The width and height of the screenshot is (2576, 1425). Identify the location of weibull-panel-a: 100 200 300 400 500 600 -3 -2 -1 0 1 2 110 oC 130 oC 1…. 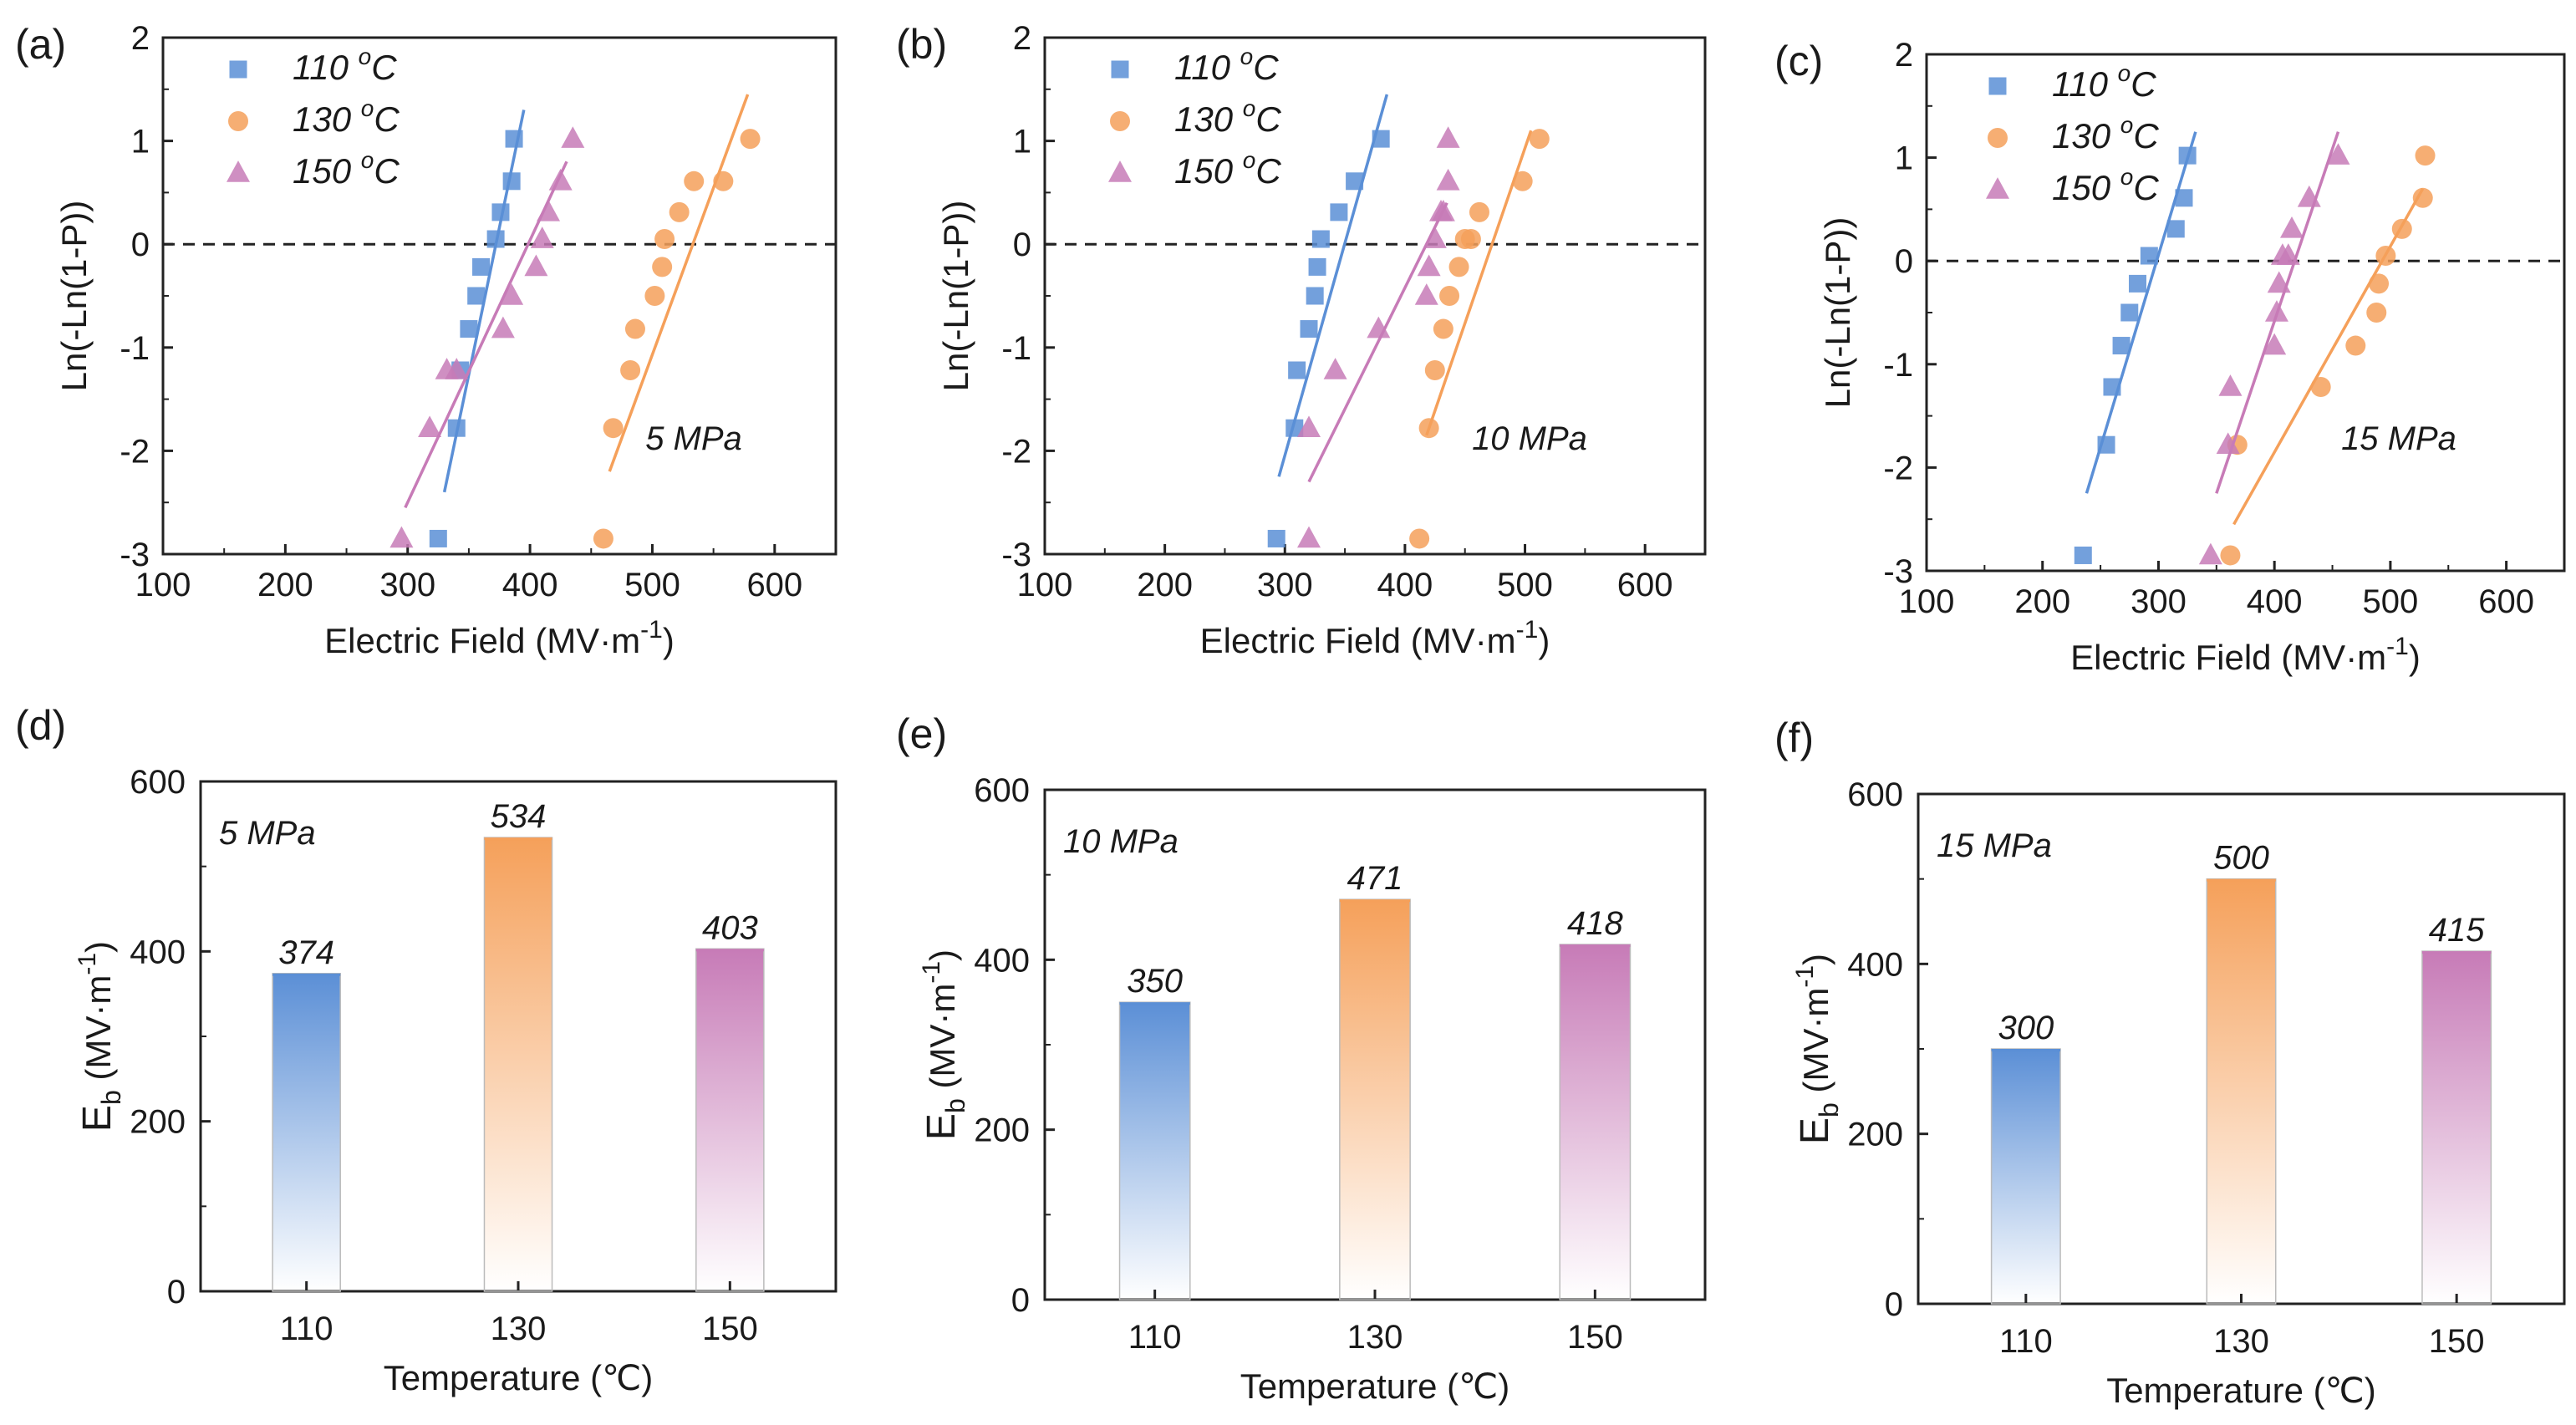
(426, 340).